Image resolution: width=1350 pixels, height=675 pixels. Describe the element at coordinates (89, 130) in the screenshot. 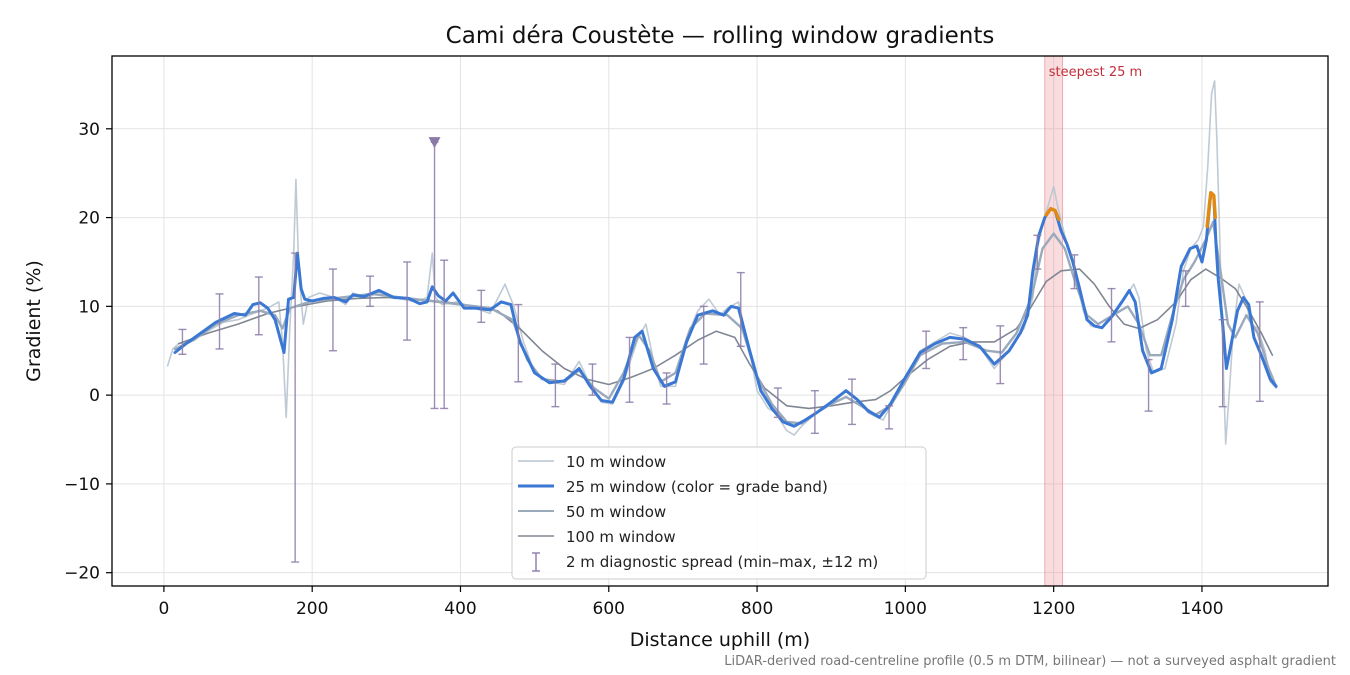

I see `y-tick-label: 30` at that location.